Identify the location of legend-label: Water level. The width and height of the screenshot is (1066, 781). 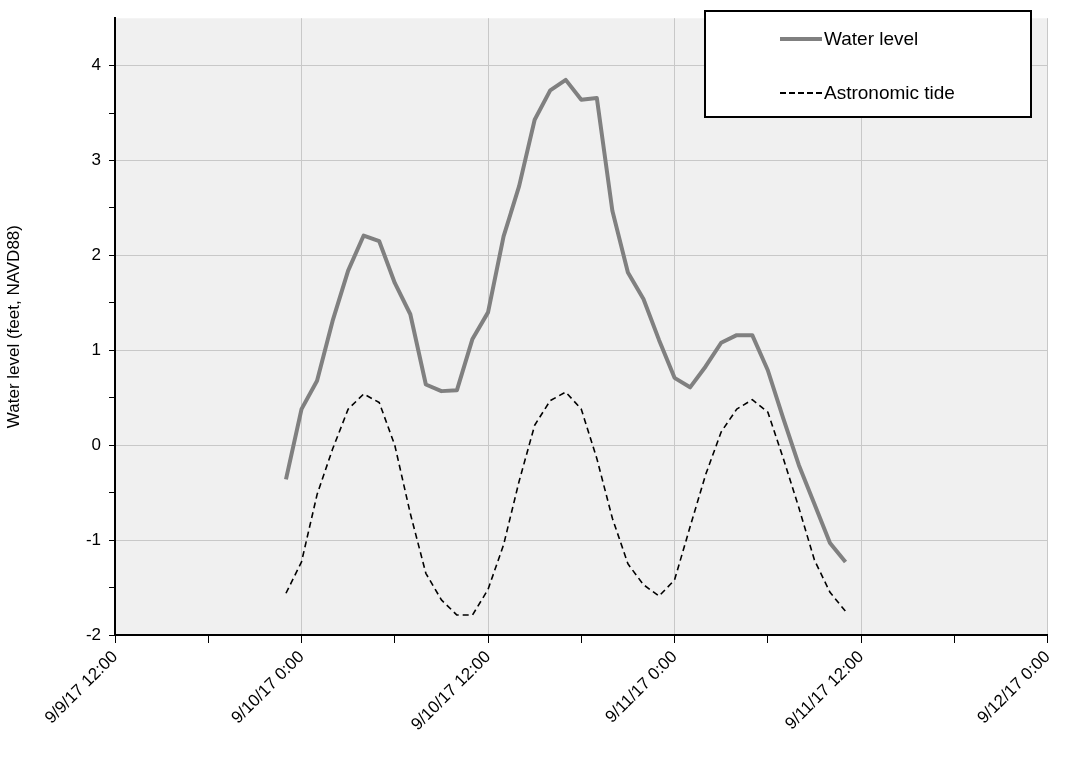
(871, 39).